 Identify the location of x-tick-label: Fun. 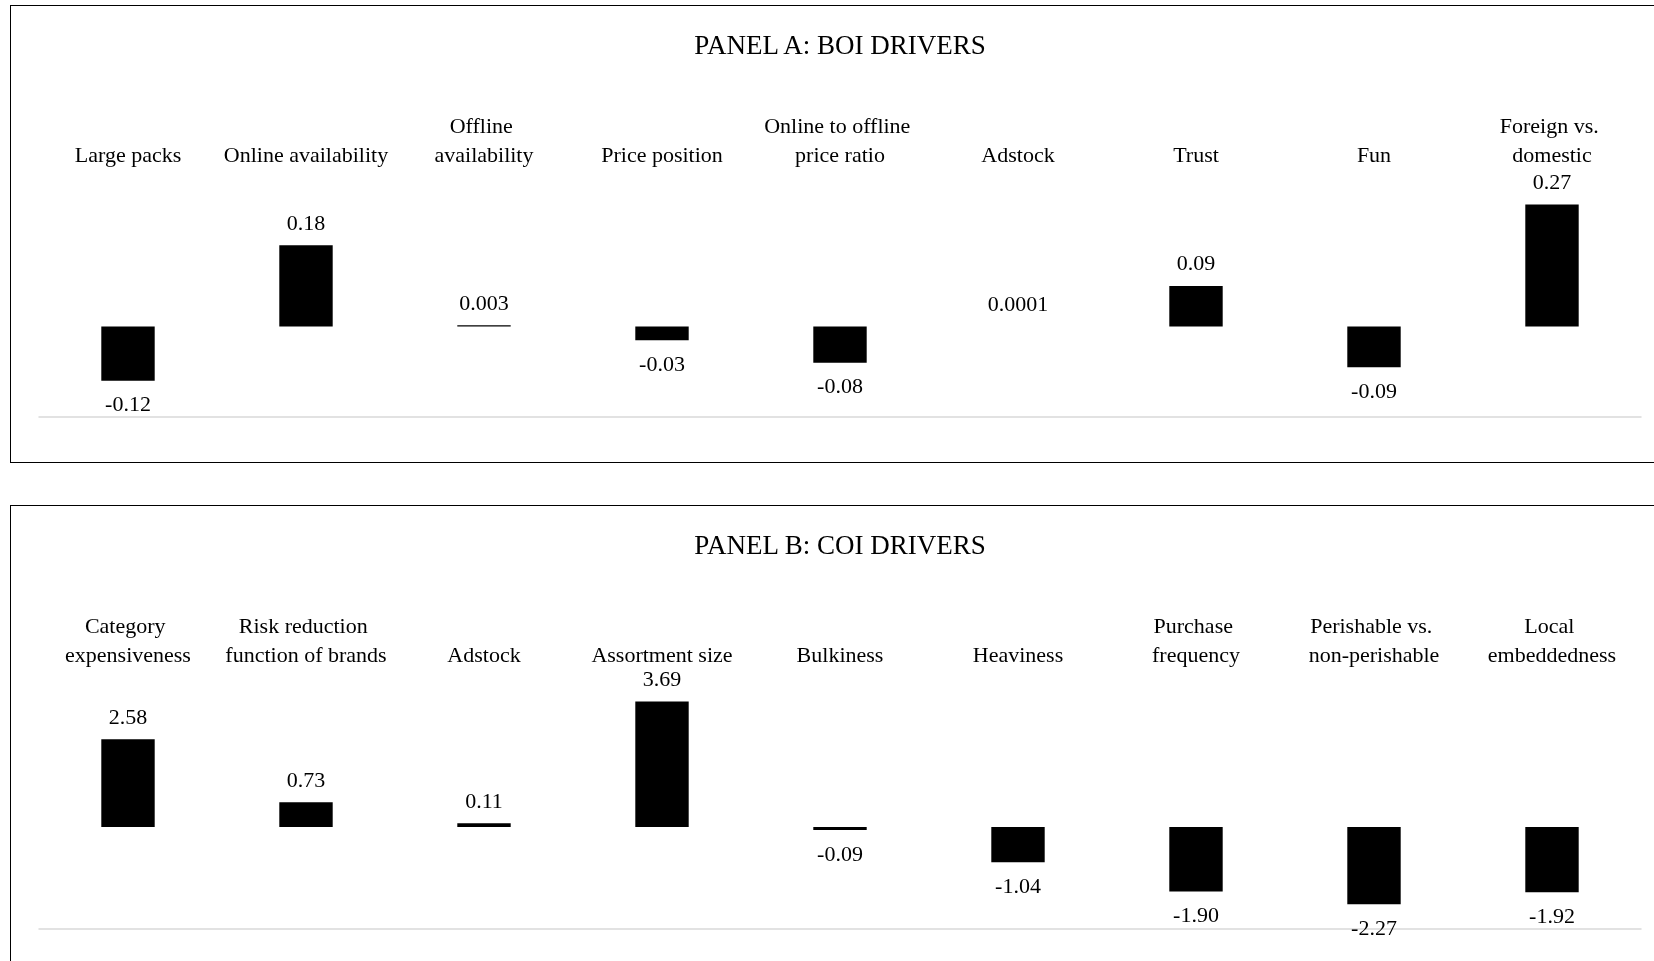
(1374, 154).